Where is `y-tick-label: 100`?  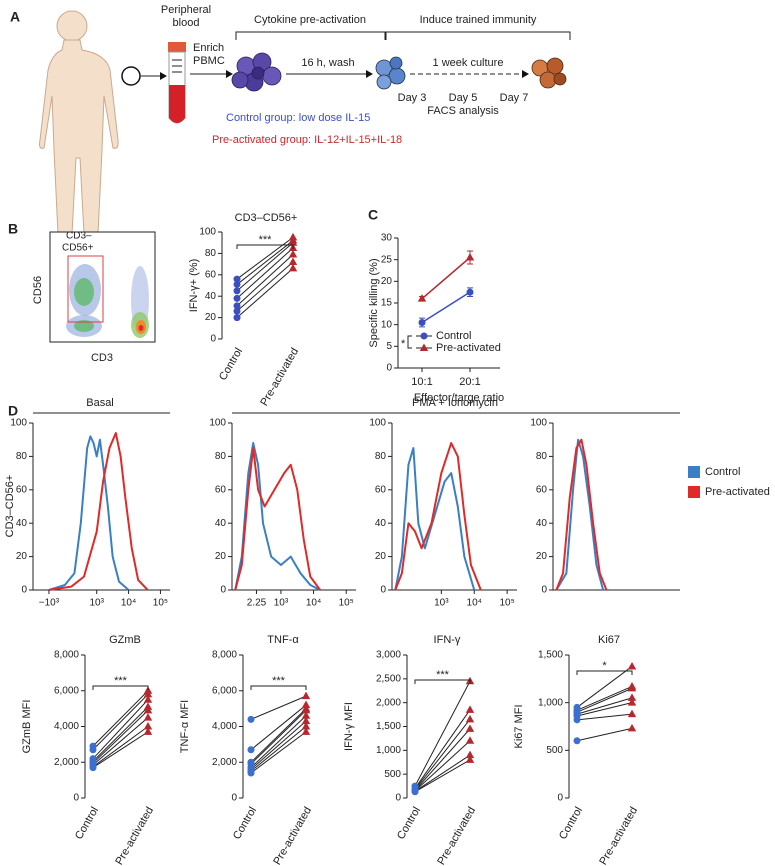 y-tick-label: 100 is located at coordinates (377, 423).